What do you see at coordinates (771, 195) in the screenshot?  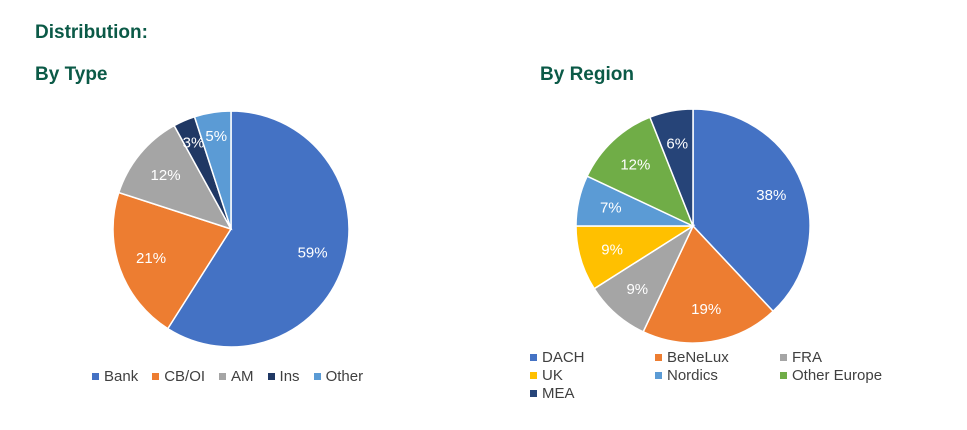 I see `region-label-dach: 38%` at bounding box center [771, 195].